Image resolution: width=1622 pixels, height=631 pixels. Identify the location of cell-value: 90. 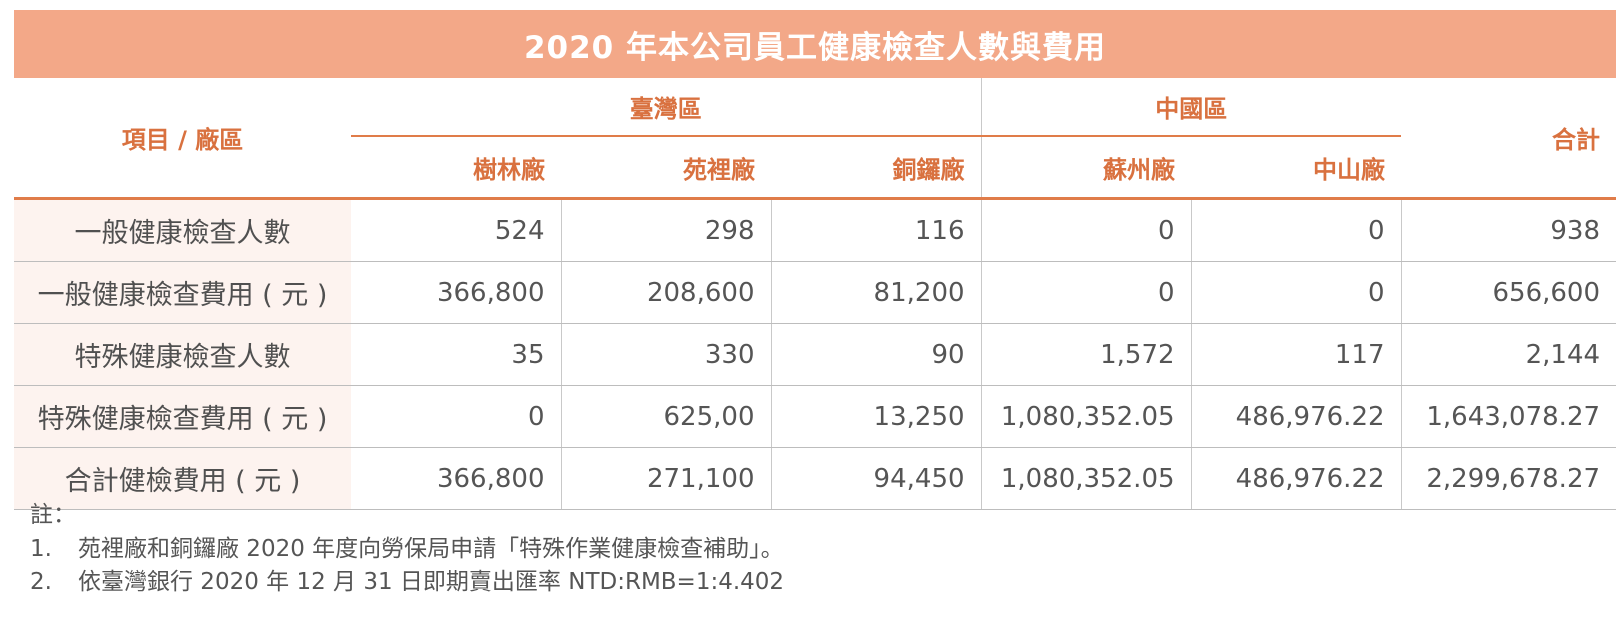
(876, 354).